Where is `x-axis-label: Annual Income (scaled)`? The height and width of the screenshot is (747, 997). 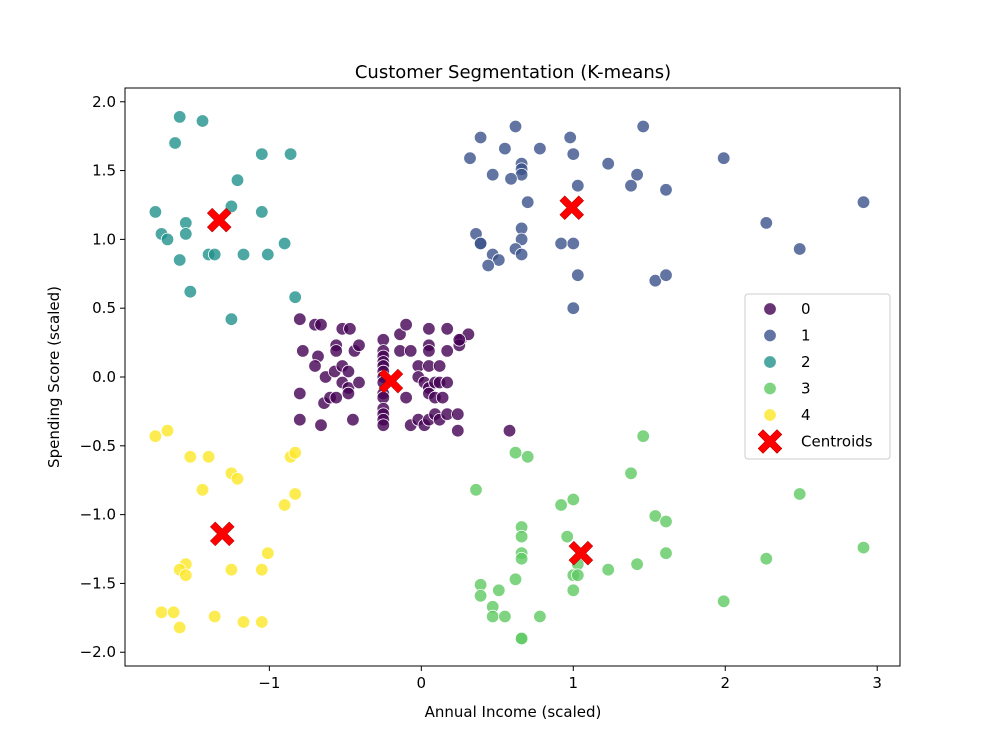
x-axis-label: Annual Income (scaled) is located at coordinates (513, 712).